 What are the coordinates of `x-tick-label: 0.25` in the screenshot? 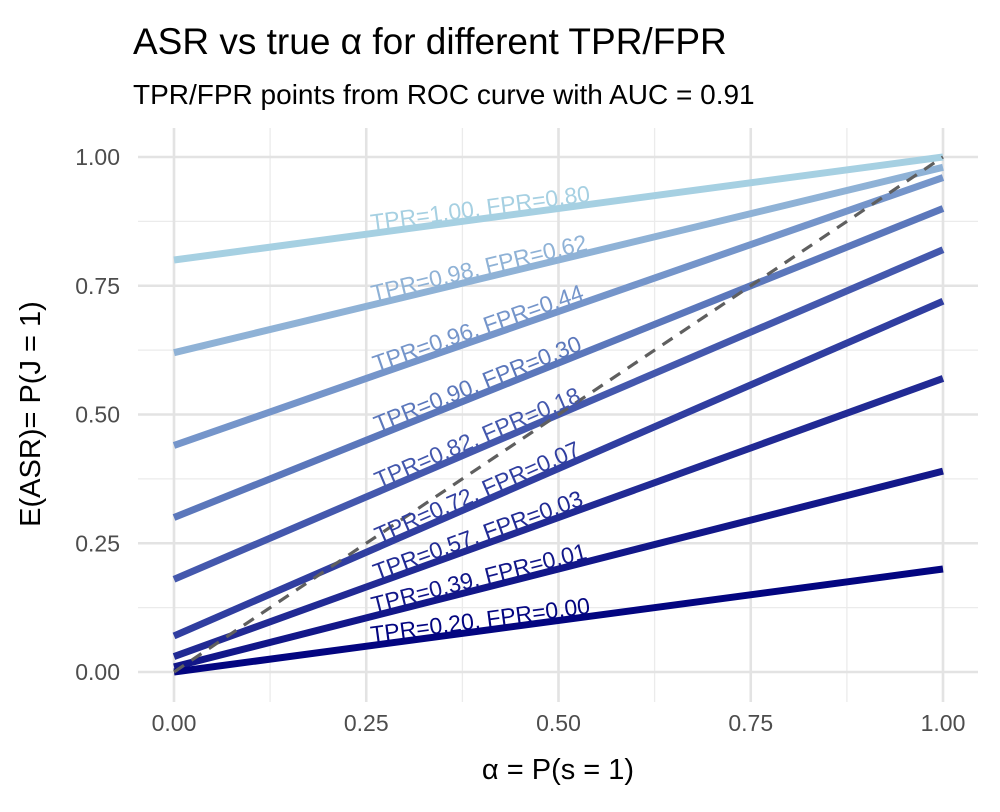 It's located at (366, 723).